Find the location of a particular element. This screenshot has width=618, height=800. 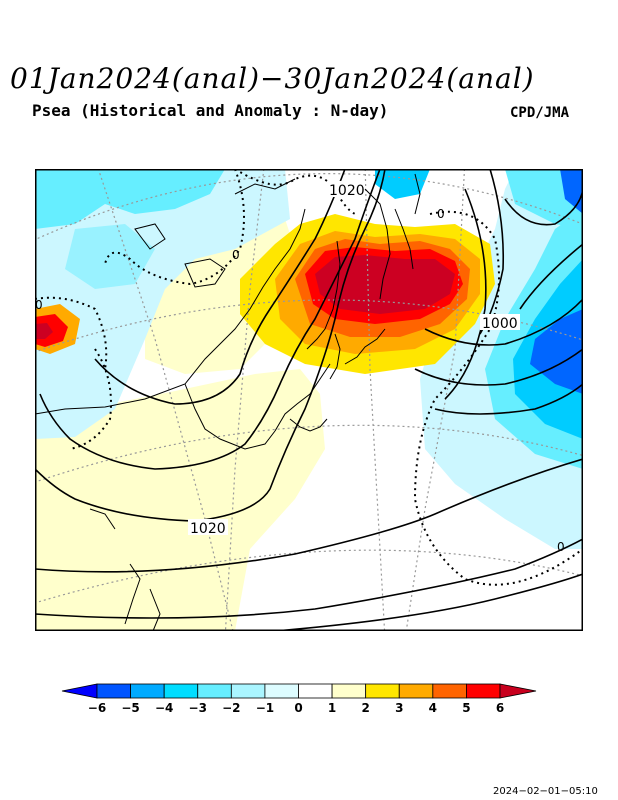

colorbar-tick-label: 6 is located at coordinates (500, 708).